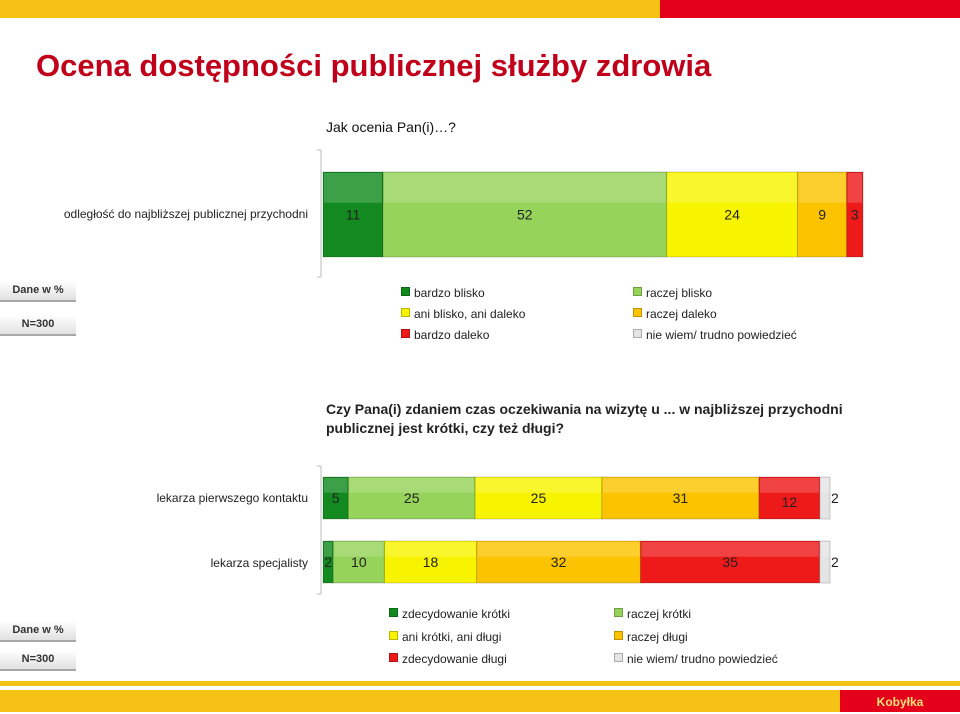 This screenshot has width=960, height=714. Describe the element at coordinates (330, 9) in the screenshot. I see `top-bar-yellow` at that location.